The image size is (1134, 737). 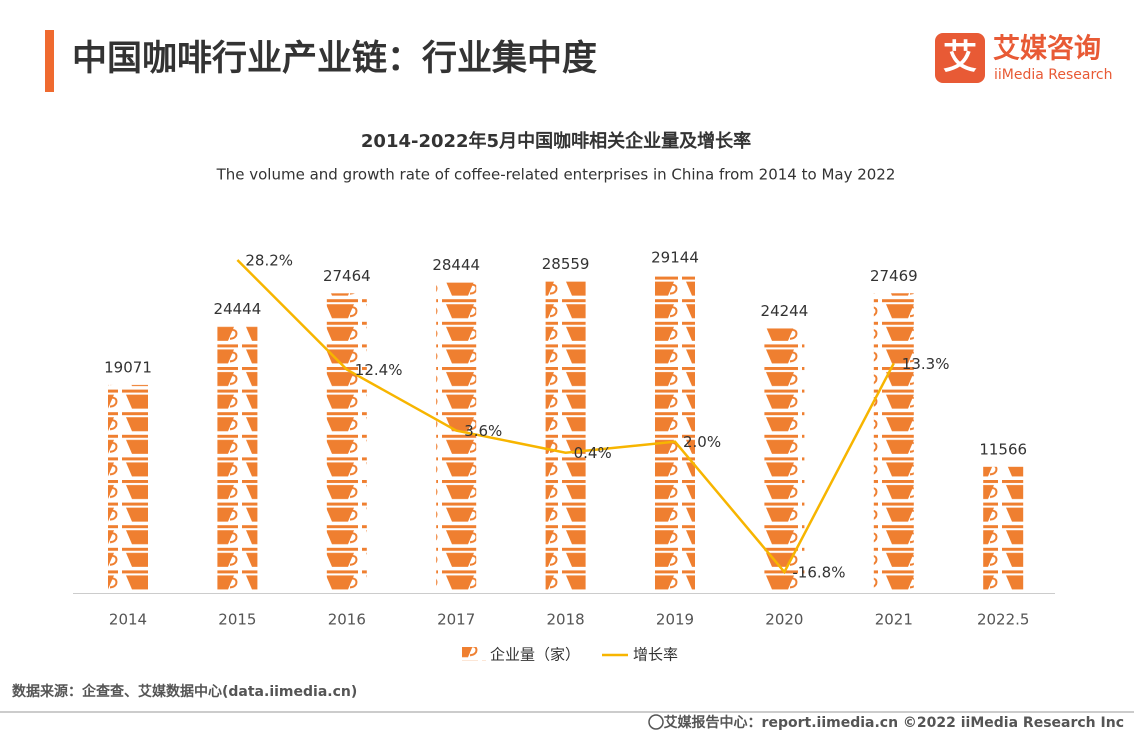 I want to click on bar-value-label: 19071, so click(x=128, y=367).